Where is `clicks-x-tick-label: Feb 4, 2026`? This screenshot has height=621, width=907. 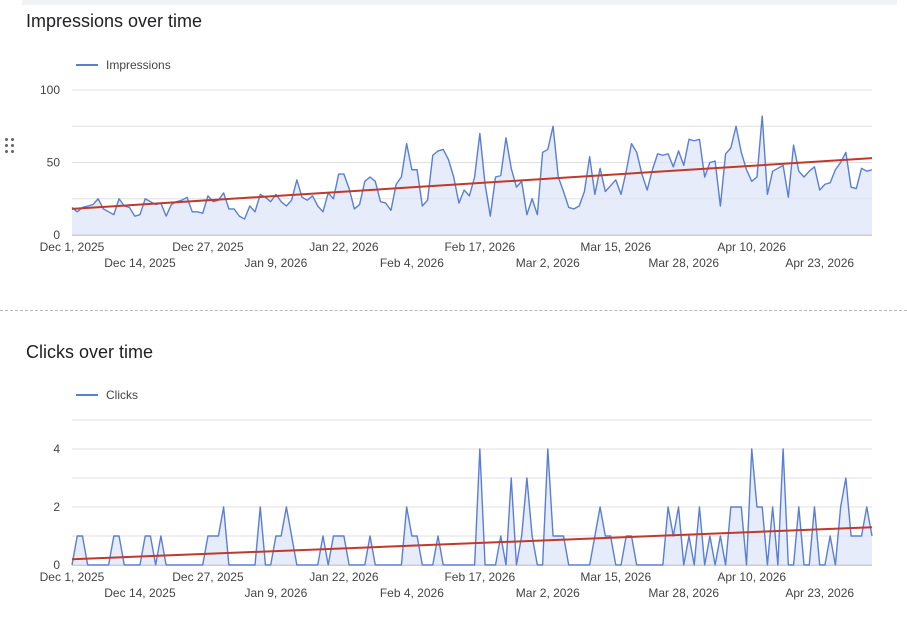
clicks-x-tick-label: Feb 4, 2026 is located at coordinates (412, 593).